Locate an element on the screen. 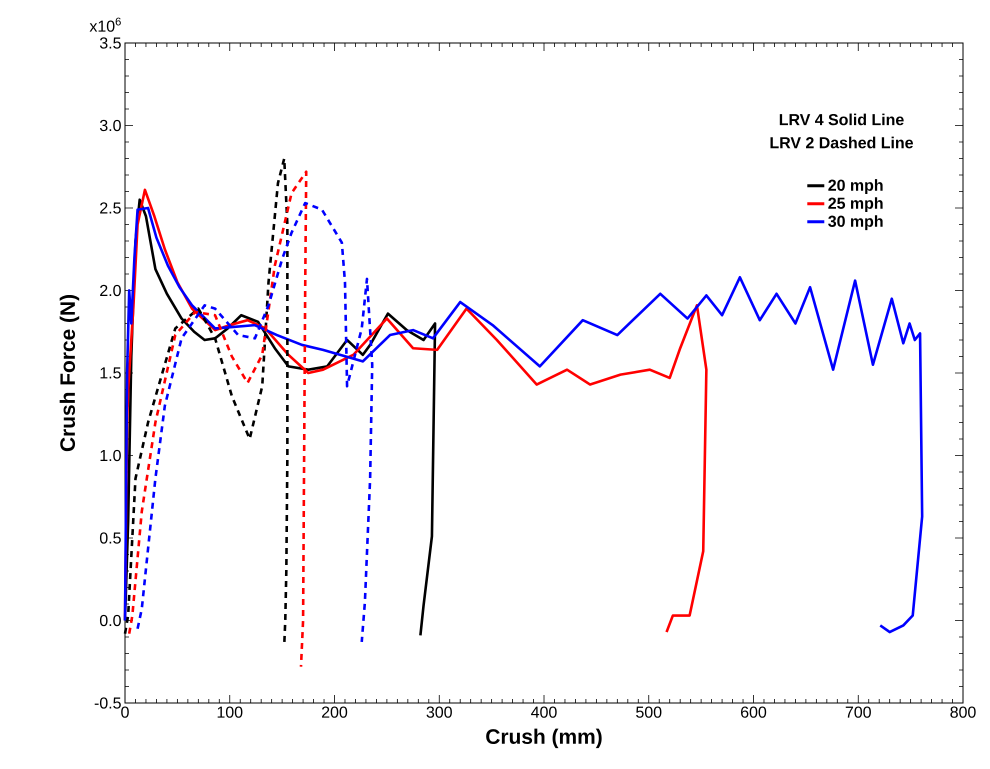  y-tick-label: 3.5 is located at coordinates (110, 43).